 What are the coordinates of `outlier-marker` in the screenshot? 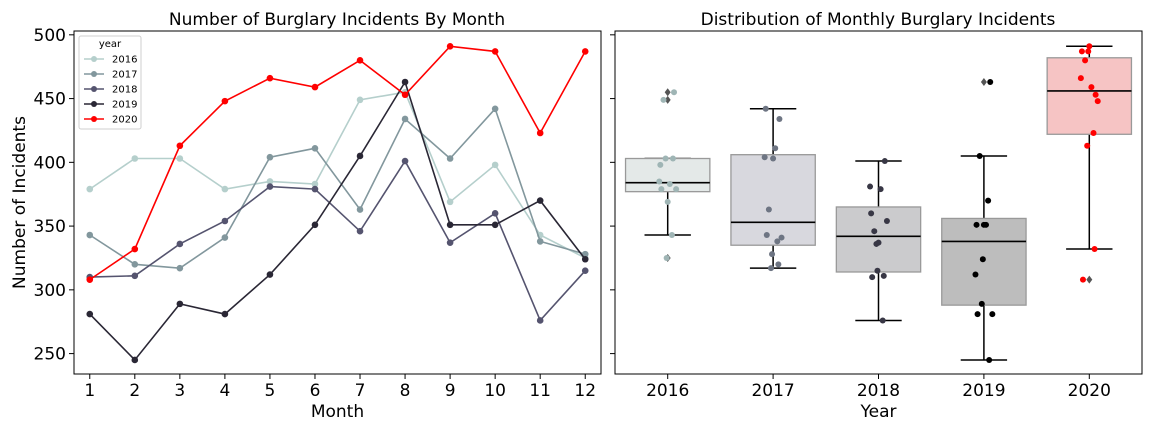 It's located at (667, 92).